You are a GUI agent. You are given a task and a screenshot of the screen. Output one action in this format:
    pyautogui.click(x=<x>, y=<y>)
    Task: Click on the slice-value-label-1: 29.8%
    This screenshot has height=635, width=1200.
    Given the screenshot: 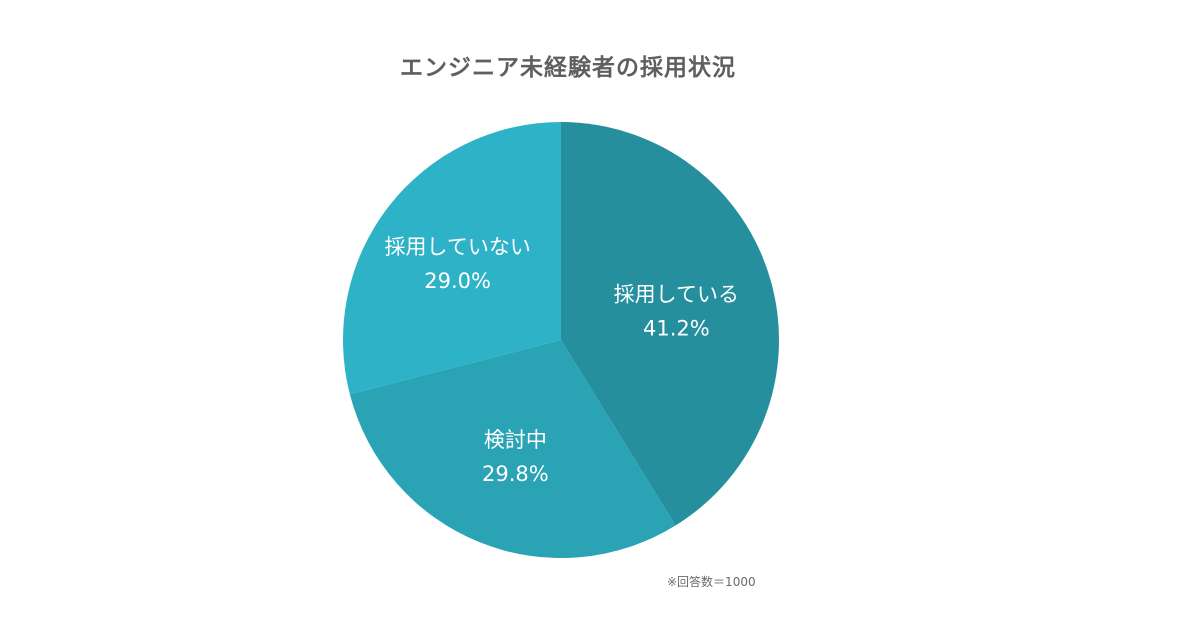 What is the action you would take?
    pyautogui.click(x=515, y=474)
    